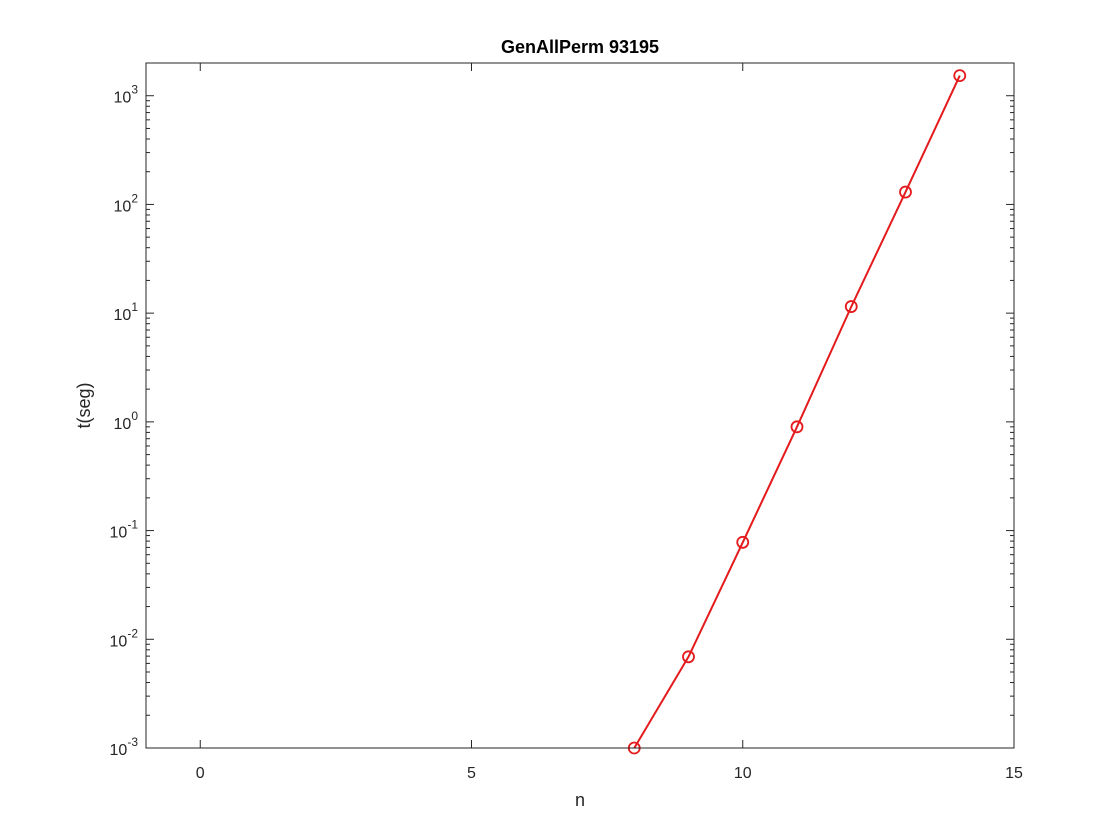 This screenshot has width=1120, height=840. What do you see at coordinates (580, 800) in the screenshot?
I see `x-axis-label: n` at bounding box center [580, 800].